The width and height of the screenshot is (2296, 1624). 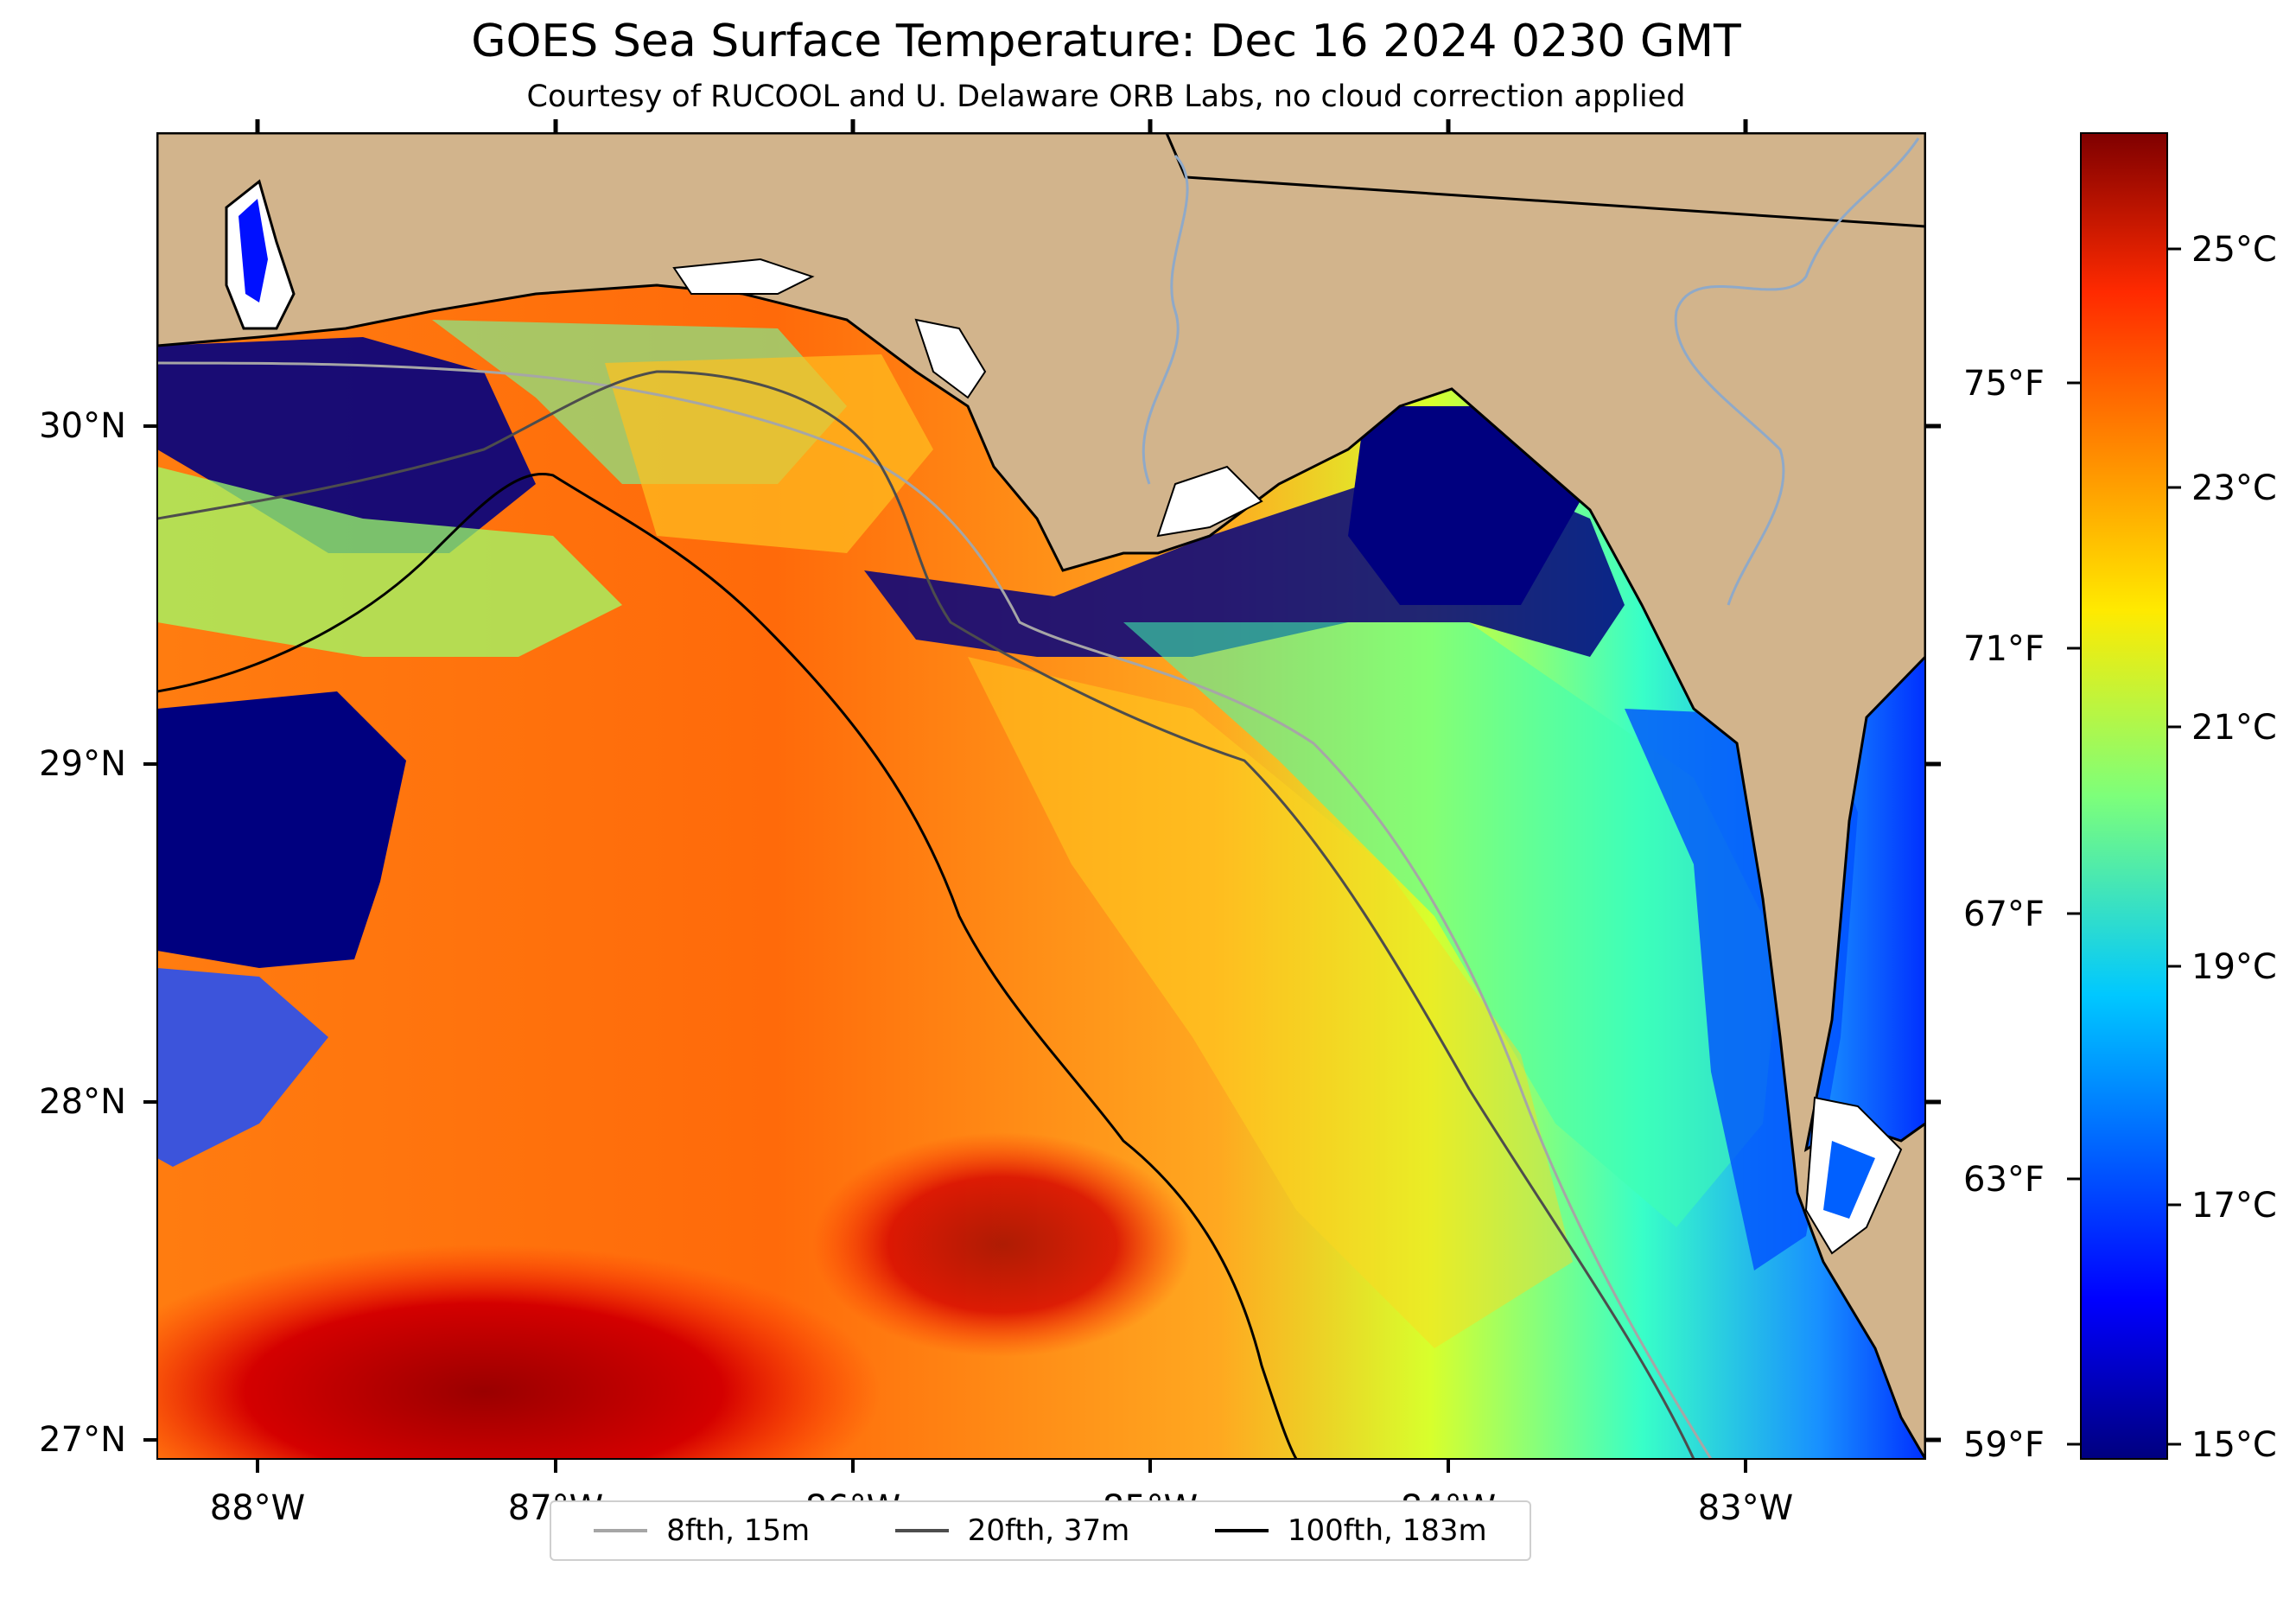 What do you see at coordinates (1048, 1530) in the screenshot?
I see `legend-label: 20fth, 37m` at bounding box center [1048, 1530].